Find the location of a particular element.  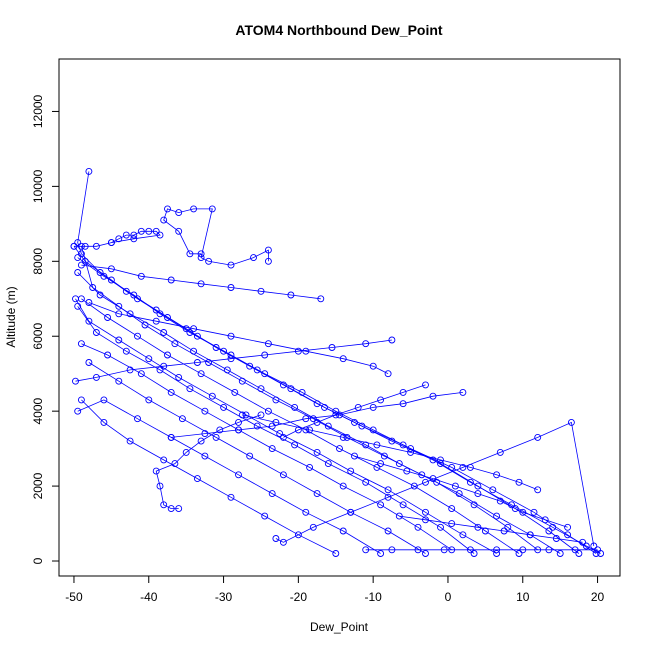

y-axis-label: Altitude (m) is located at coordinates (11, 316).